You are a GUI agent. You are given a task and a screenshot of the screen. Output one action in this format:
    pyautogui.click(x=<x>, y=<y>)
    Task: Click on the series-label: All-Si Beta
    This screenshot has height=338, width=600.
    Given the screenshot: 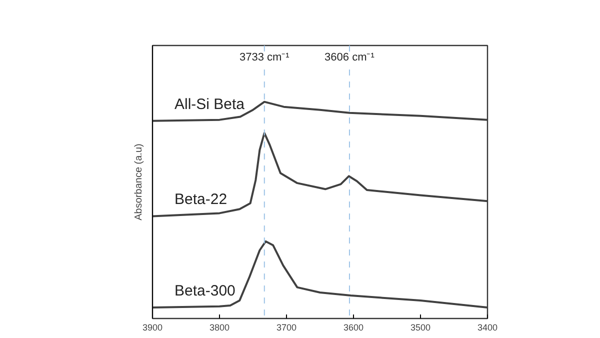 What is the action you would take?
    pyautogui.click(x=210, y=104)
    